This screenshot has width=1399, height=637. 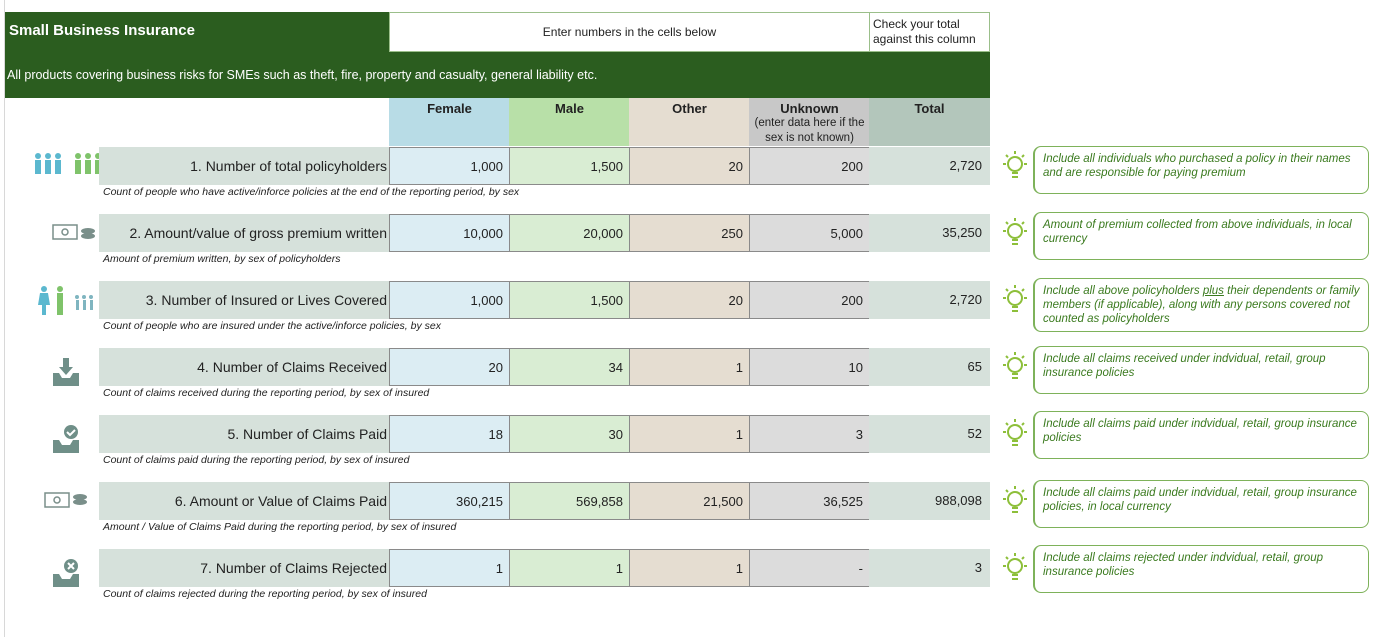 I want to click on people-icon, so click(x=65, y=168).